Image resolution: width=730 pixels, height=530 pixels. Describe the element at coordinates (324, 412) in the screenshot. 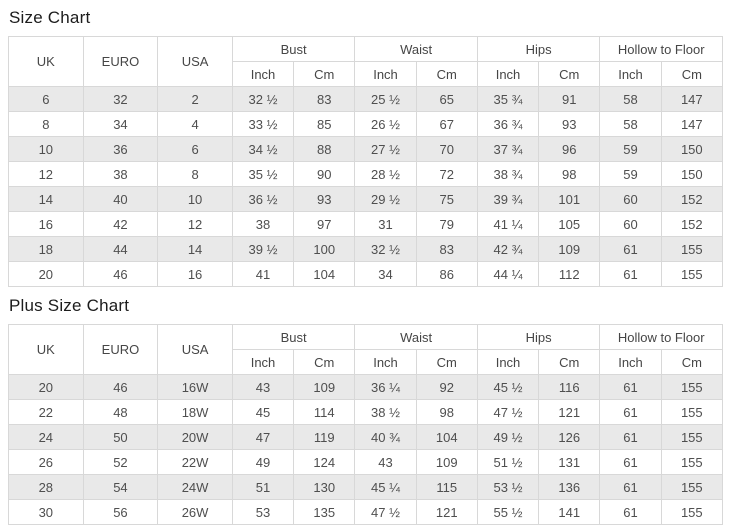

I see `table-cell: 114` at that location.